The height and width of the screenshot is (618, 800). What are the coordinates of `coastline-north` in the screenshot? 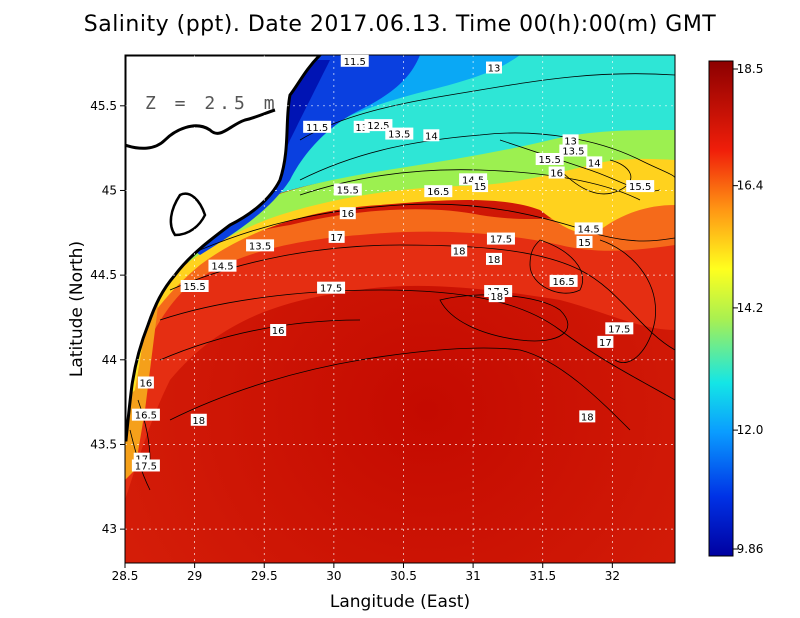 It's located at (200, 129).